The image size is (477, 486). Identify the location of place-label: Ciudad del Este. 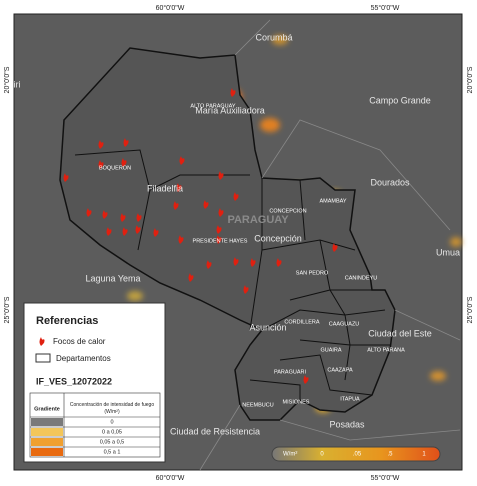
(400, 333).